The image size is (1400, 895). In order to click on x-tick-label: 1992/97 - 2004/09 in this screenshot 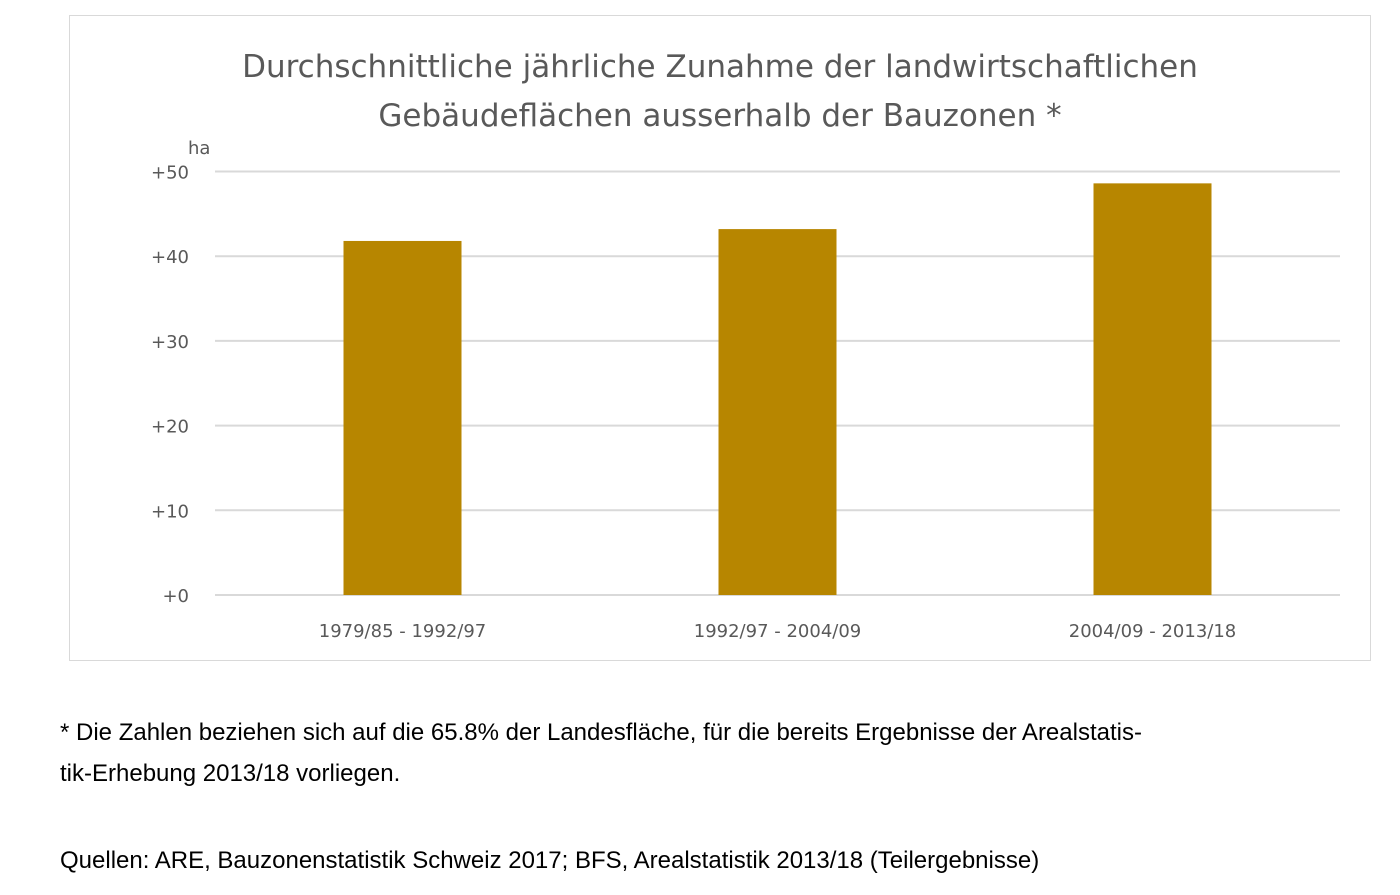, I will do `click(778, 631)`.